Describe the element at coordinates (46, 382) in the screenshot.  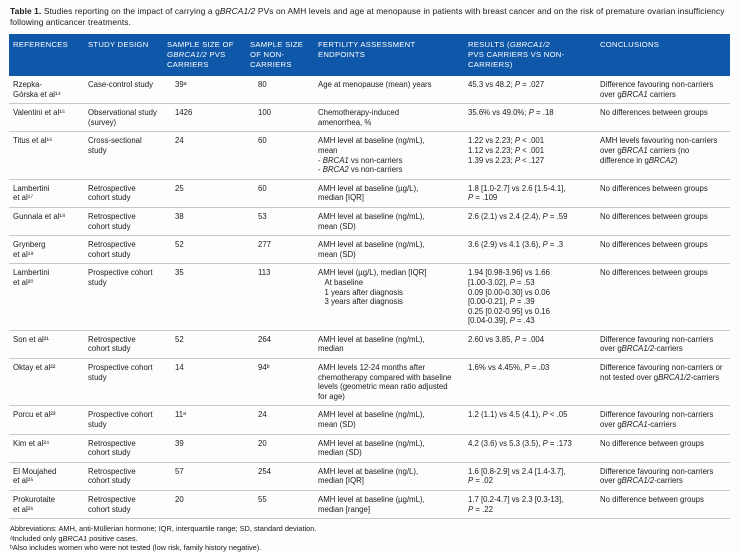
I see `cell-reference: Oktay et al²²` at that location.